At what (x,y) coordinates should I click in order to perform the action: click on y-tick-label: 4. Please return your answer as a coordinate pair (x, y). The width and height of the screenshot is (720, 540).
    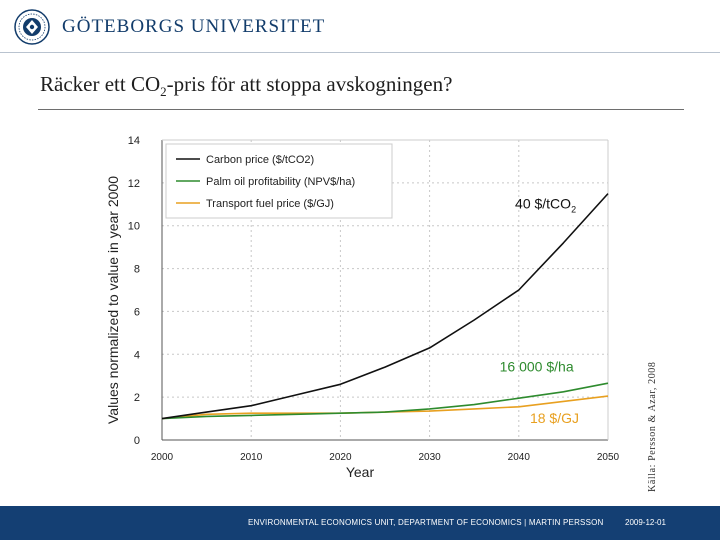
    Looking at the image, I should click on (137, 355).